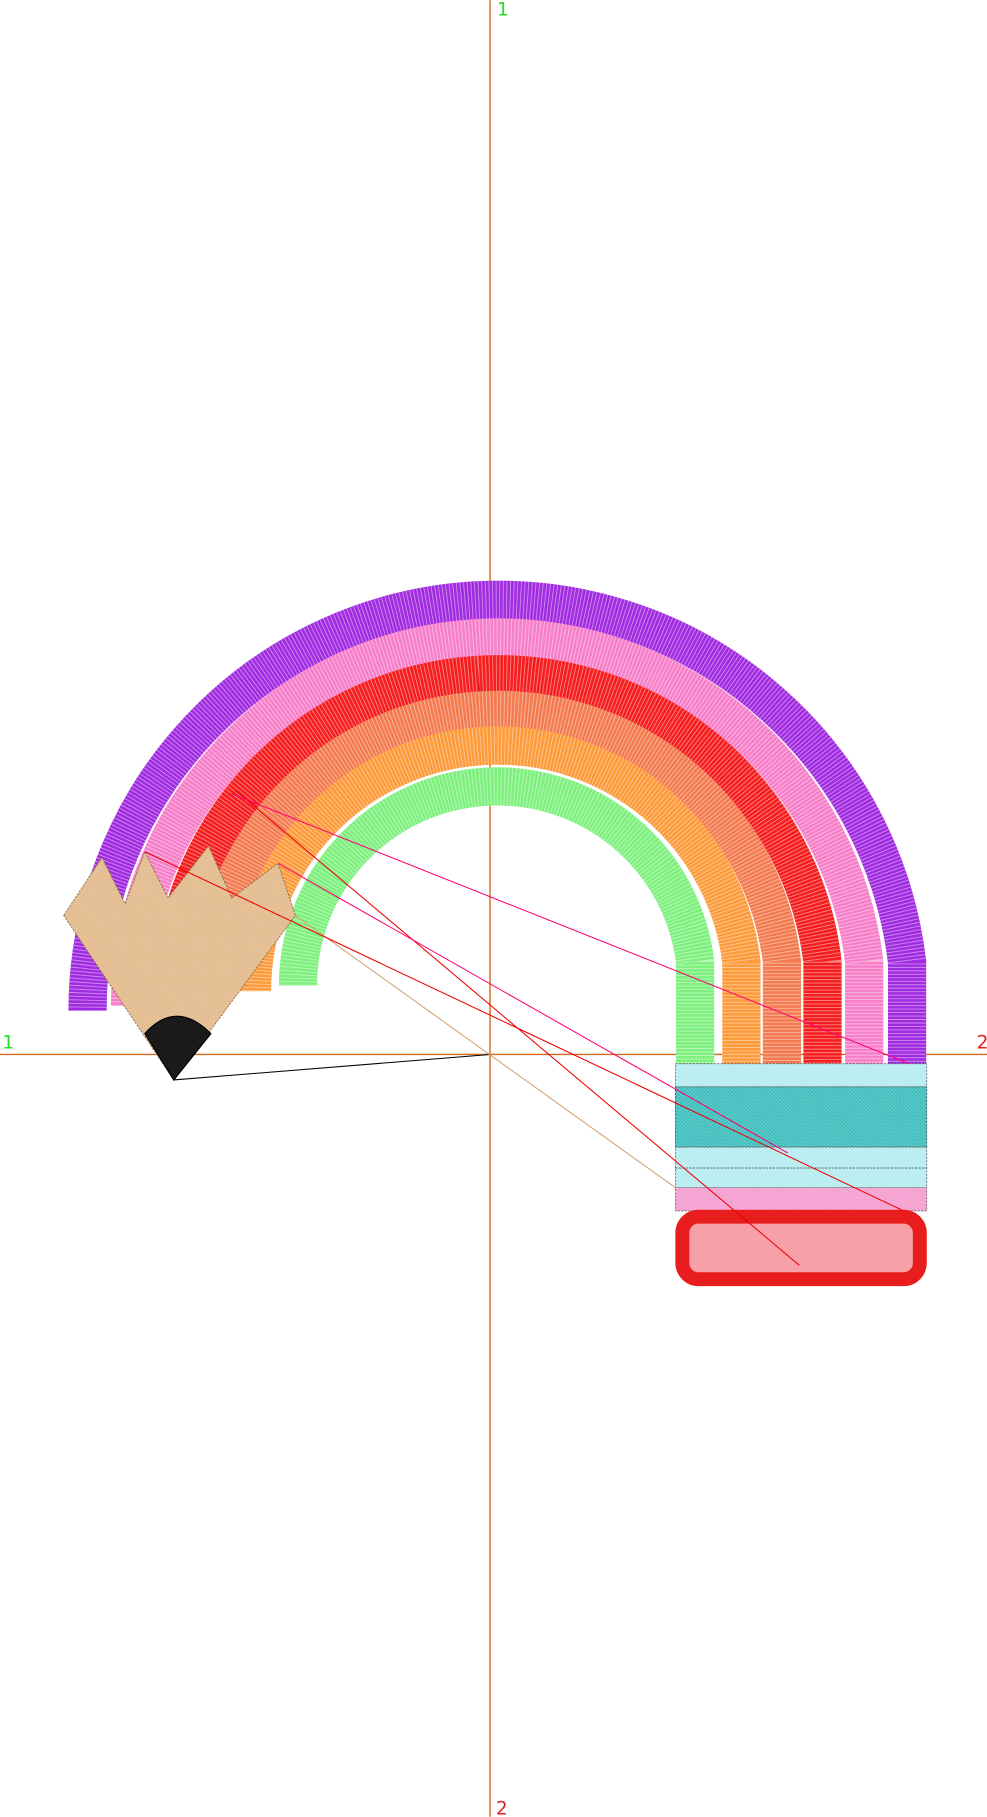 The width and height of the screenshot is (987, 1817). What do you see at coordinates (801, 1248) in the screenshot?
I see `eraser` at bounding box center [801, 1248].